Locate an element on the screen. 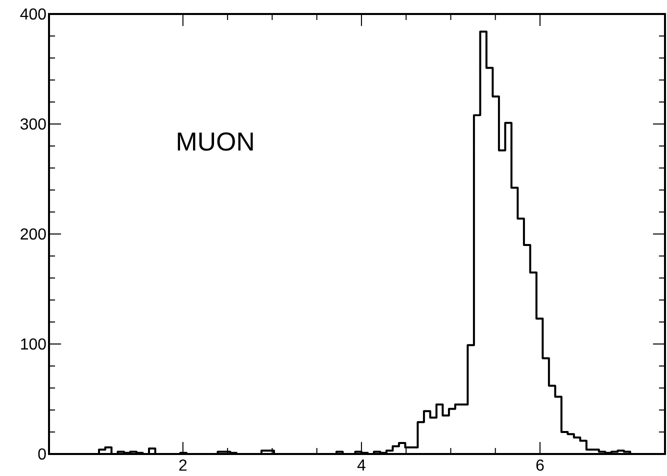  x-tick-label: 2 is located at coordinates (183, 465).